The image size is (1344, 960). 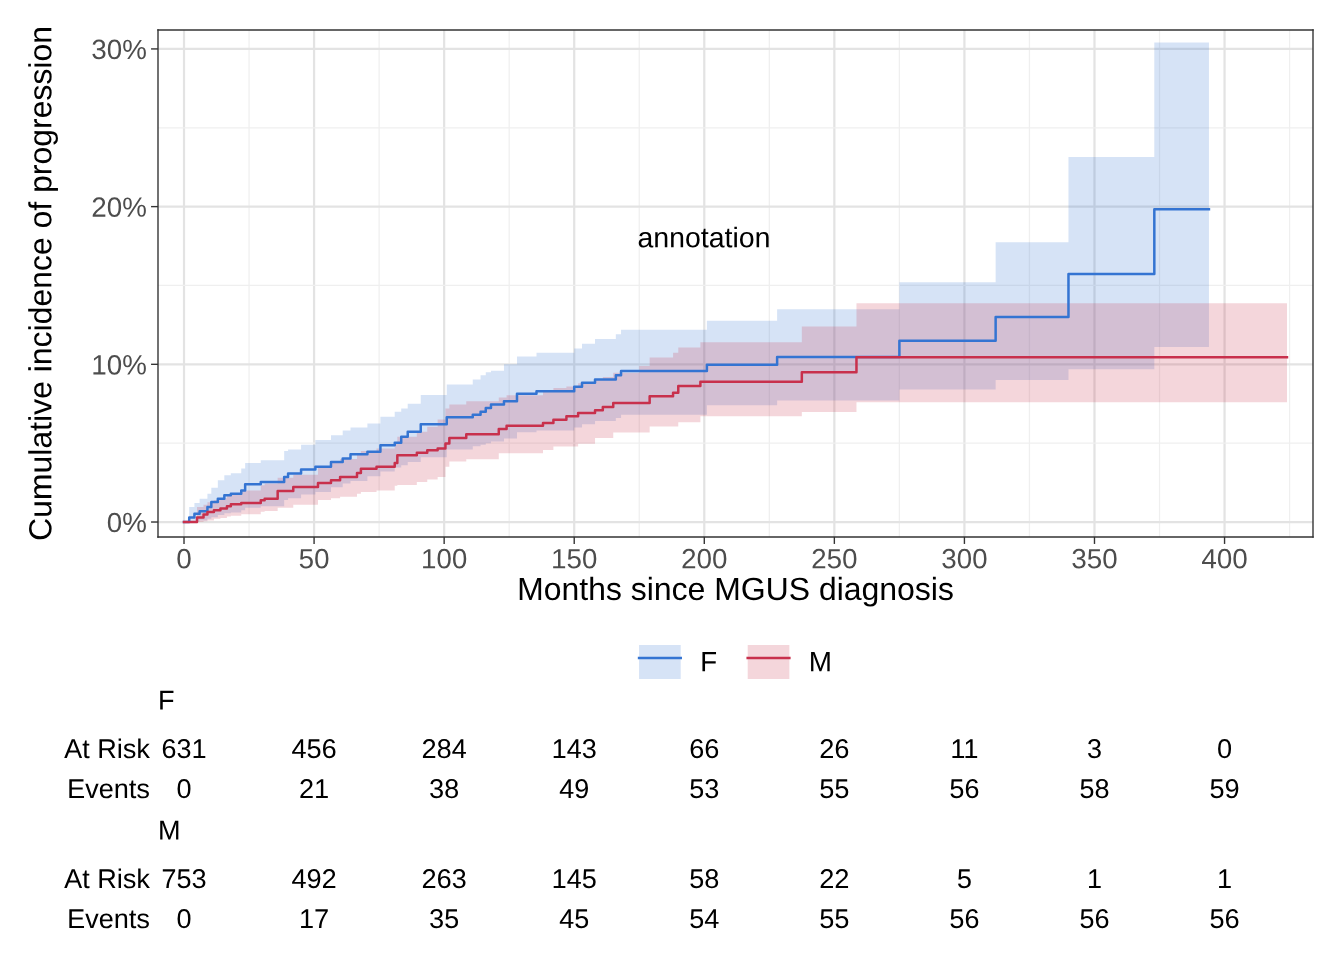 I want to click on text: 66, so click(x=704, y=749).